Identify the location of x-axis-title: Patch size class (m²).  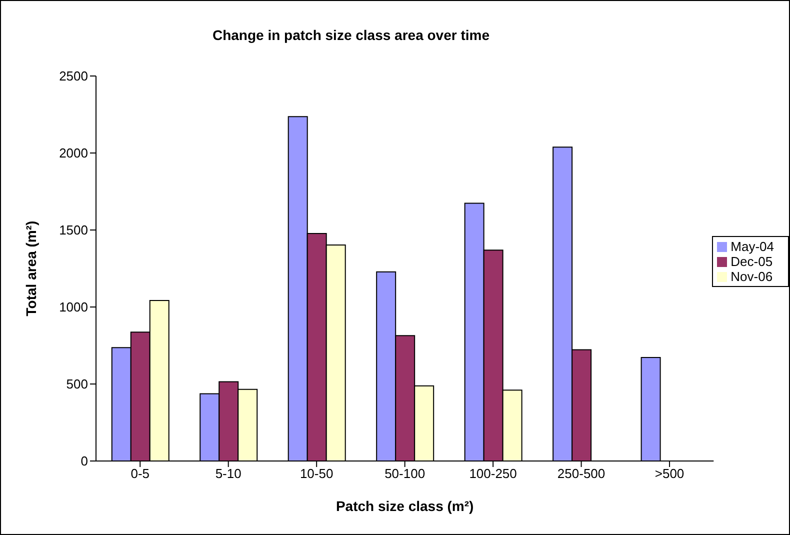
(405, 506).